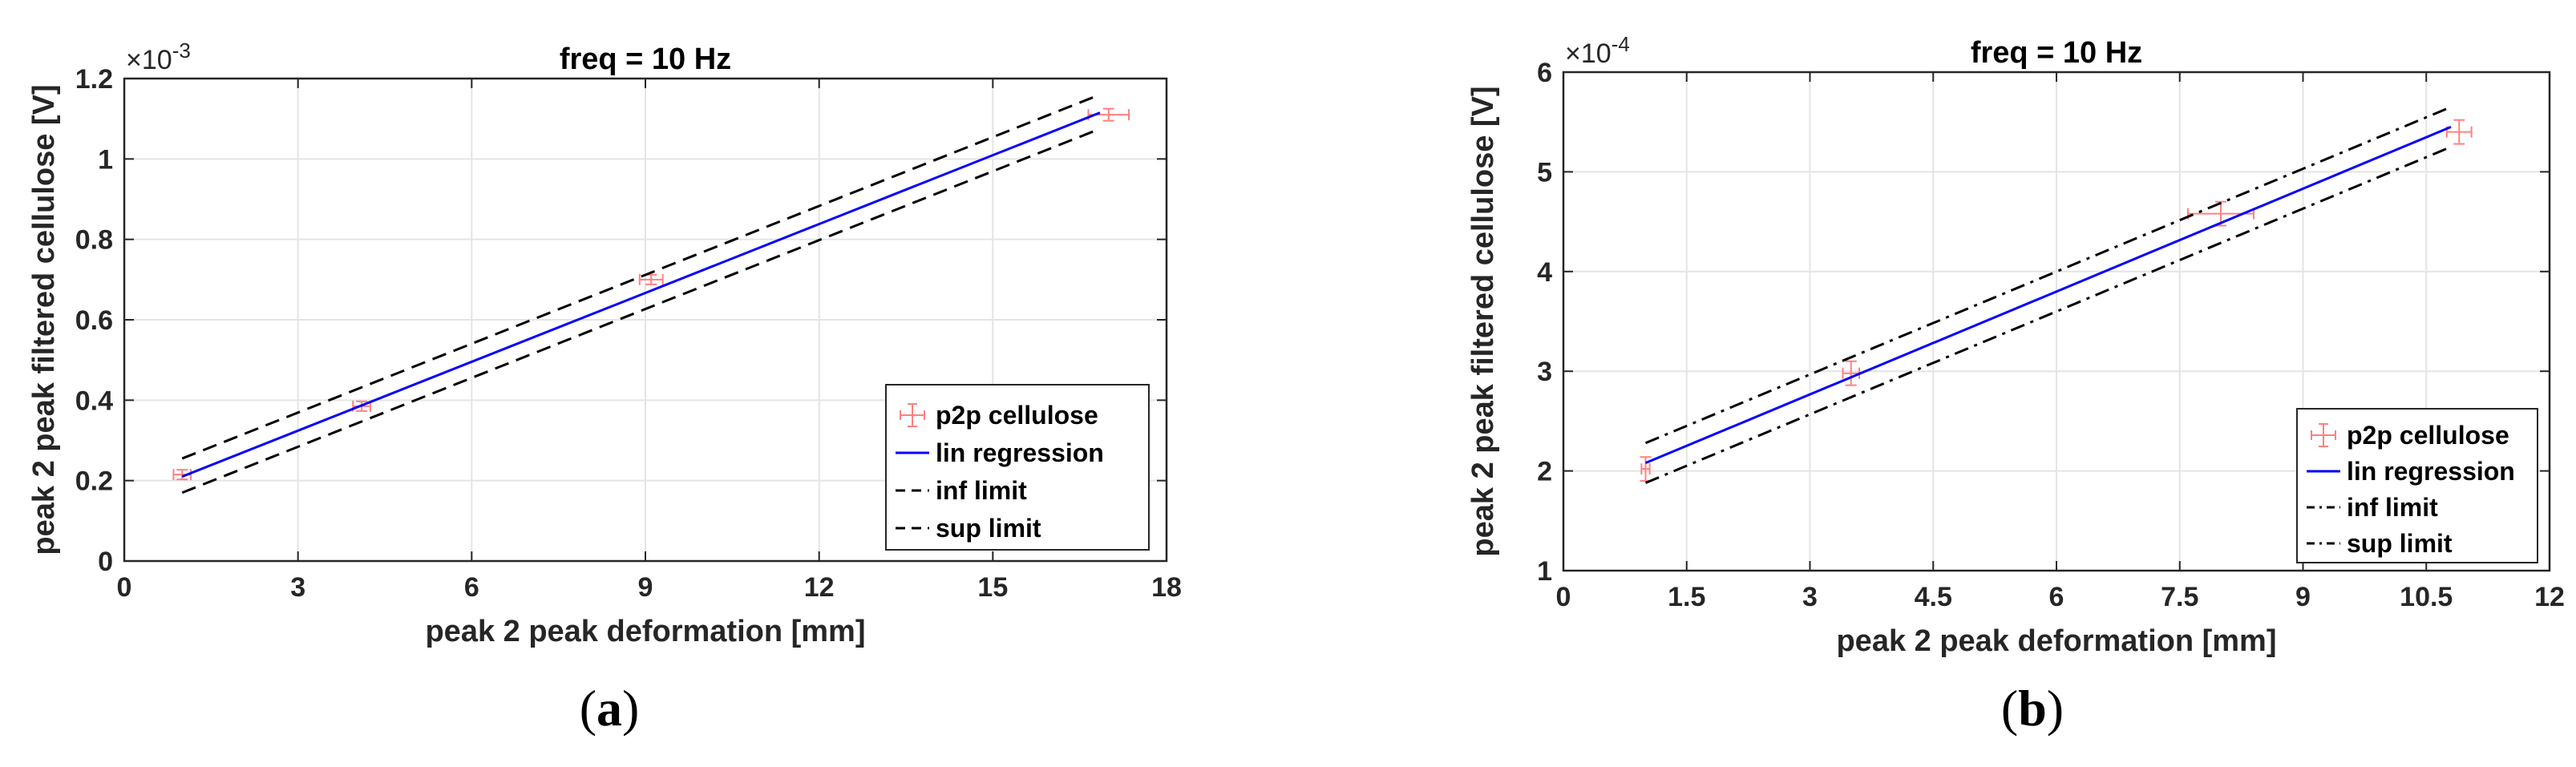  I want to click on x-tick-label: 15, so click(992, 587).